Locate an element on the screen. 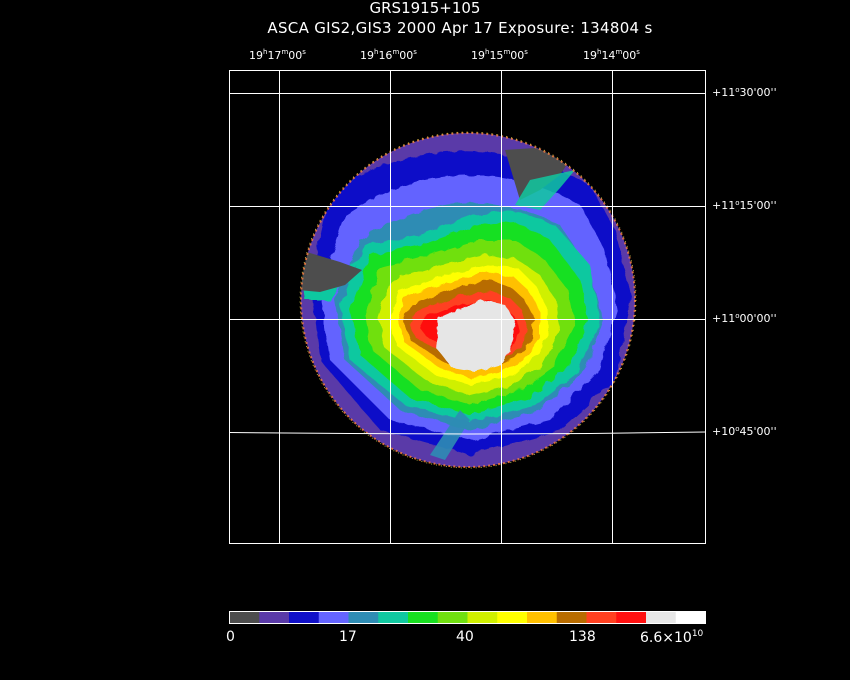 The height and width of the screenshot is (680, 850). ra-label: 19h17m00s is located at coordinates (277, 55).